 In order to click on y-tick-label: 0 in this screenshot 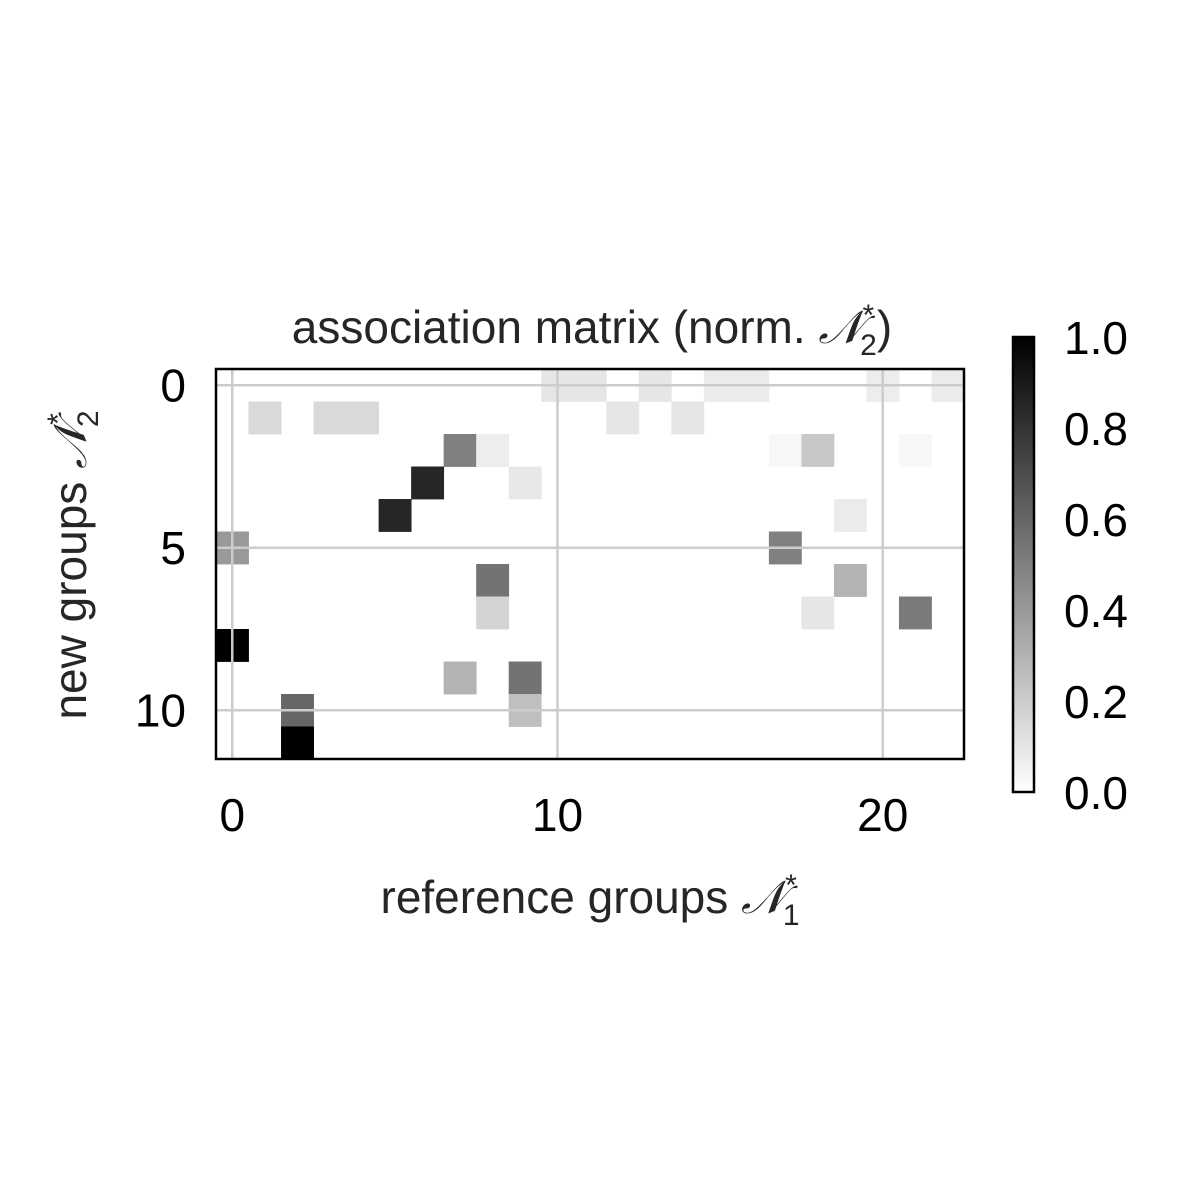, I will do `click(173, 385)`.